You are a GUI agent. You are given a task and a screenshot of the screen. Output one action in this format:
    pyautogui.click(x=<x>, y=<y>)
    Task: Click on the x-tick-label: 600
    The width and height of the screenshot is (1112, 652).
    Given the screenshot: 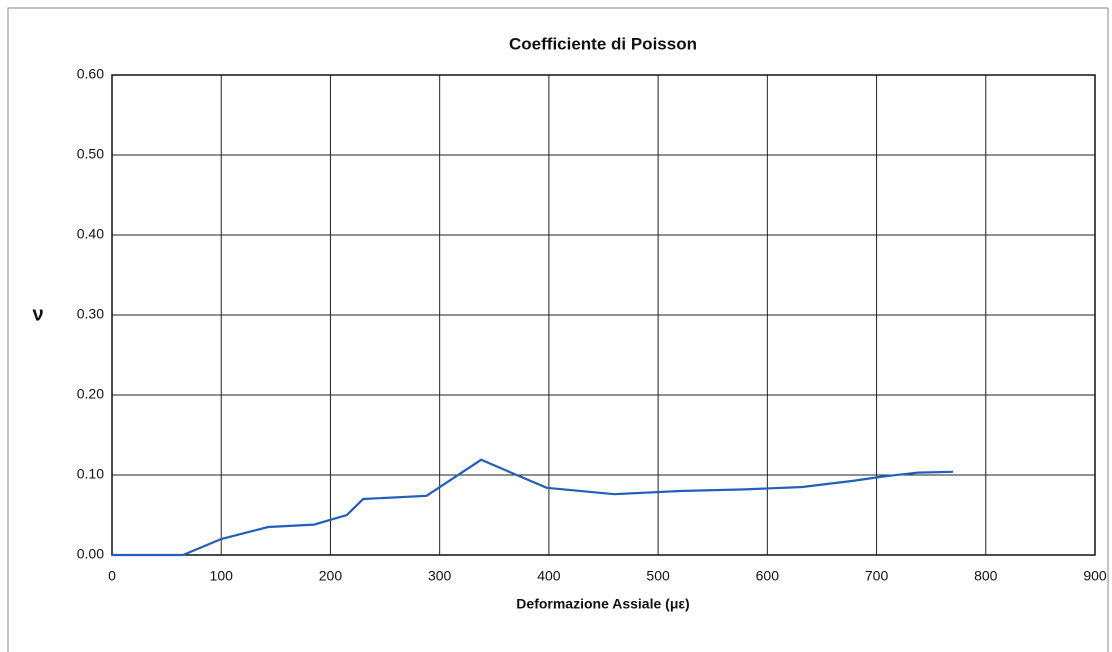 What is the action you would take?
    pyautogui.click(x=768, y=576)
    